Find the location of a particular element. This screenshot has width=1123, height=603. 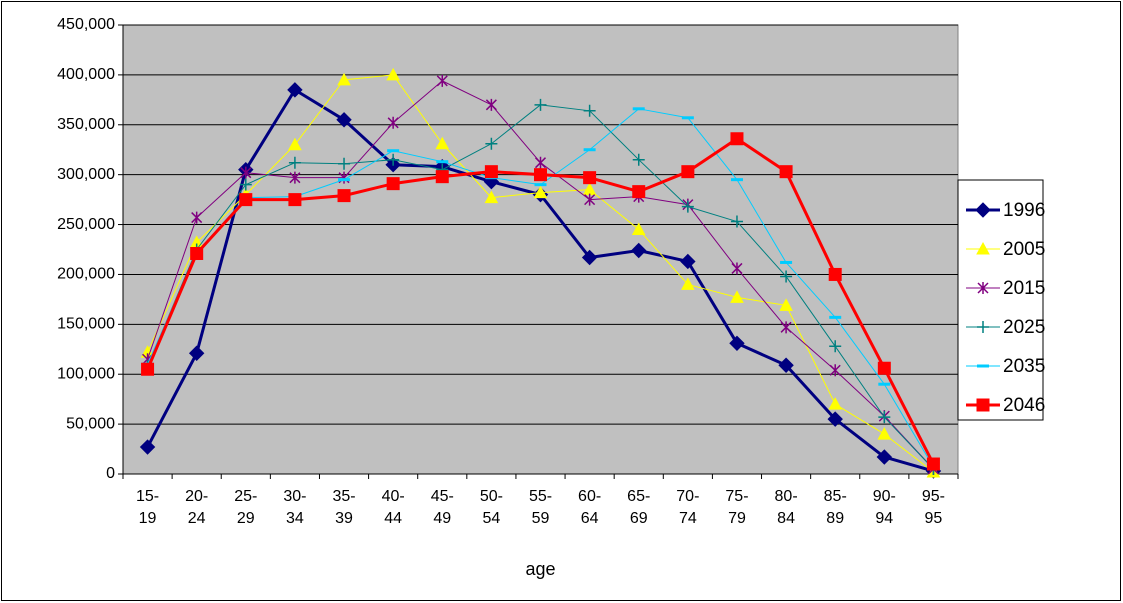

y-tick-label: 250,000 is located at coordinates (86, 224).